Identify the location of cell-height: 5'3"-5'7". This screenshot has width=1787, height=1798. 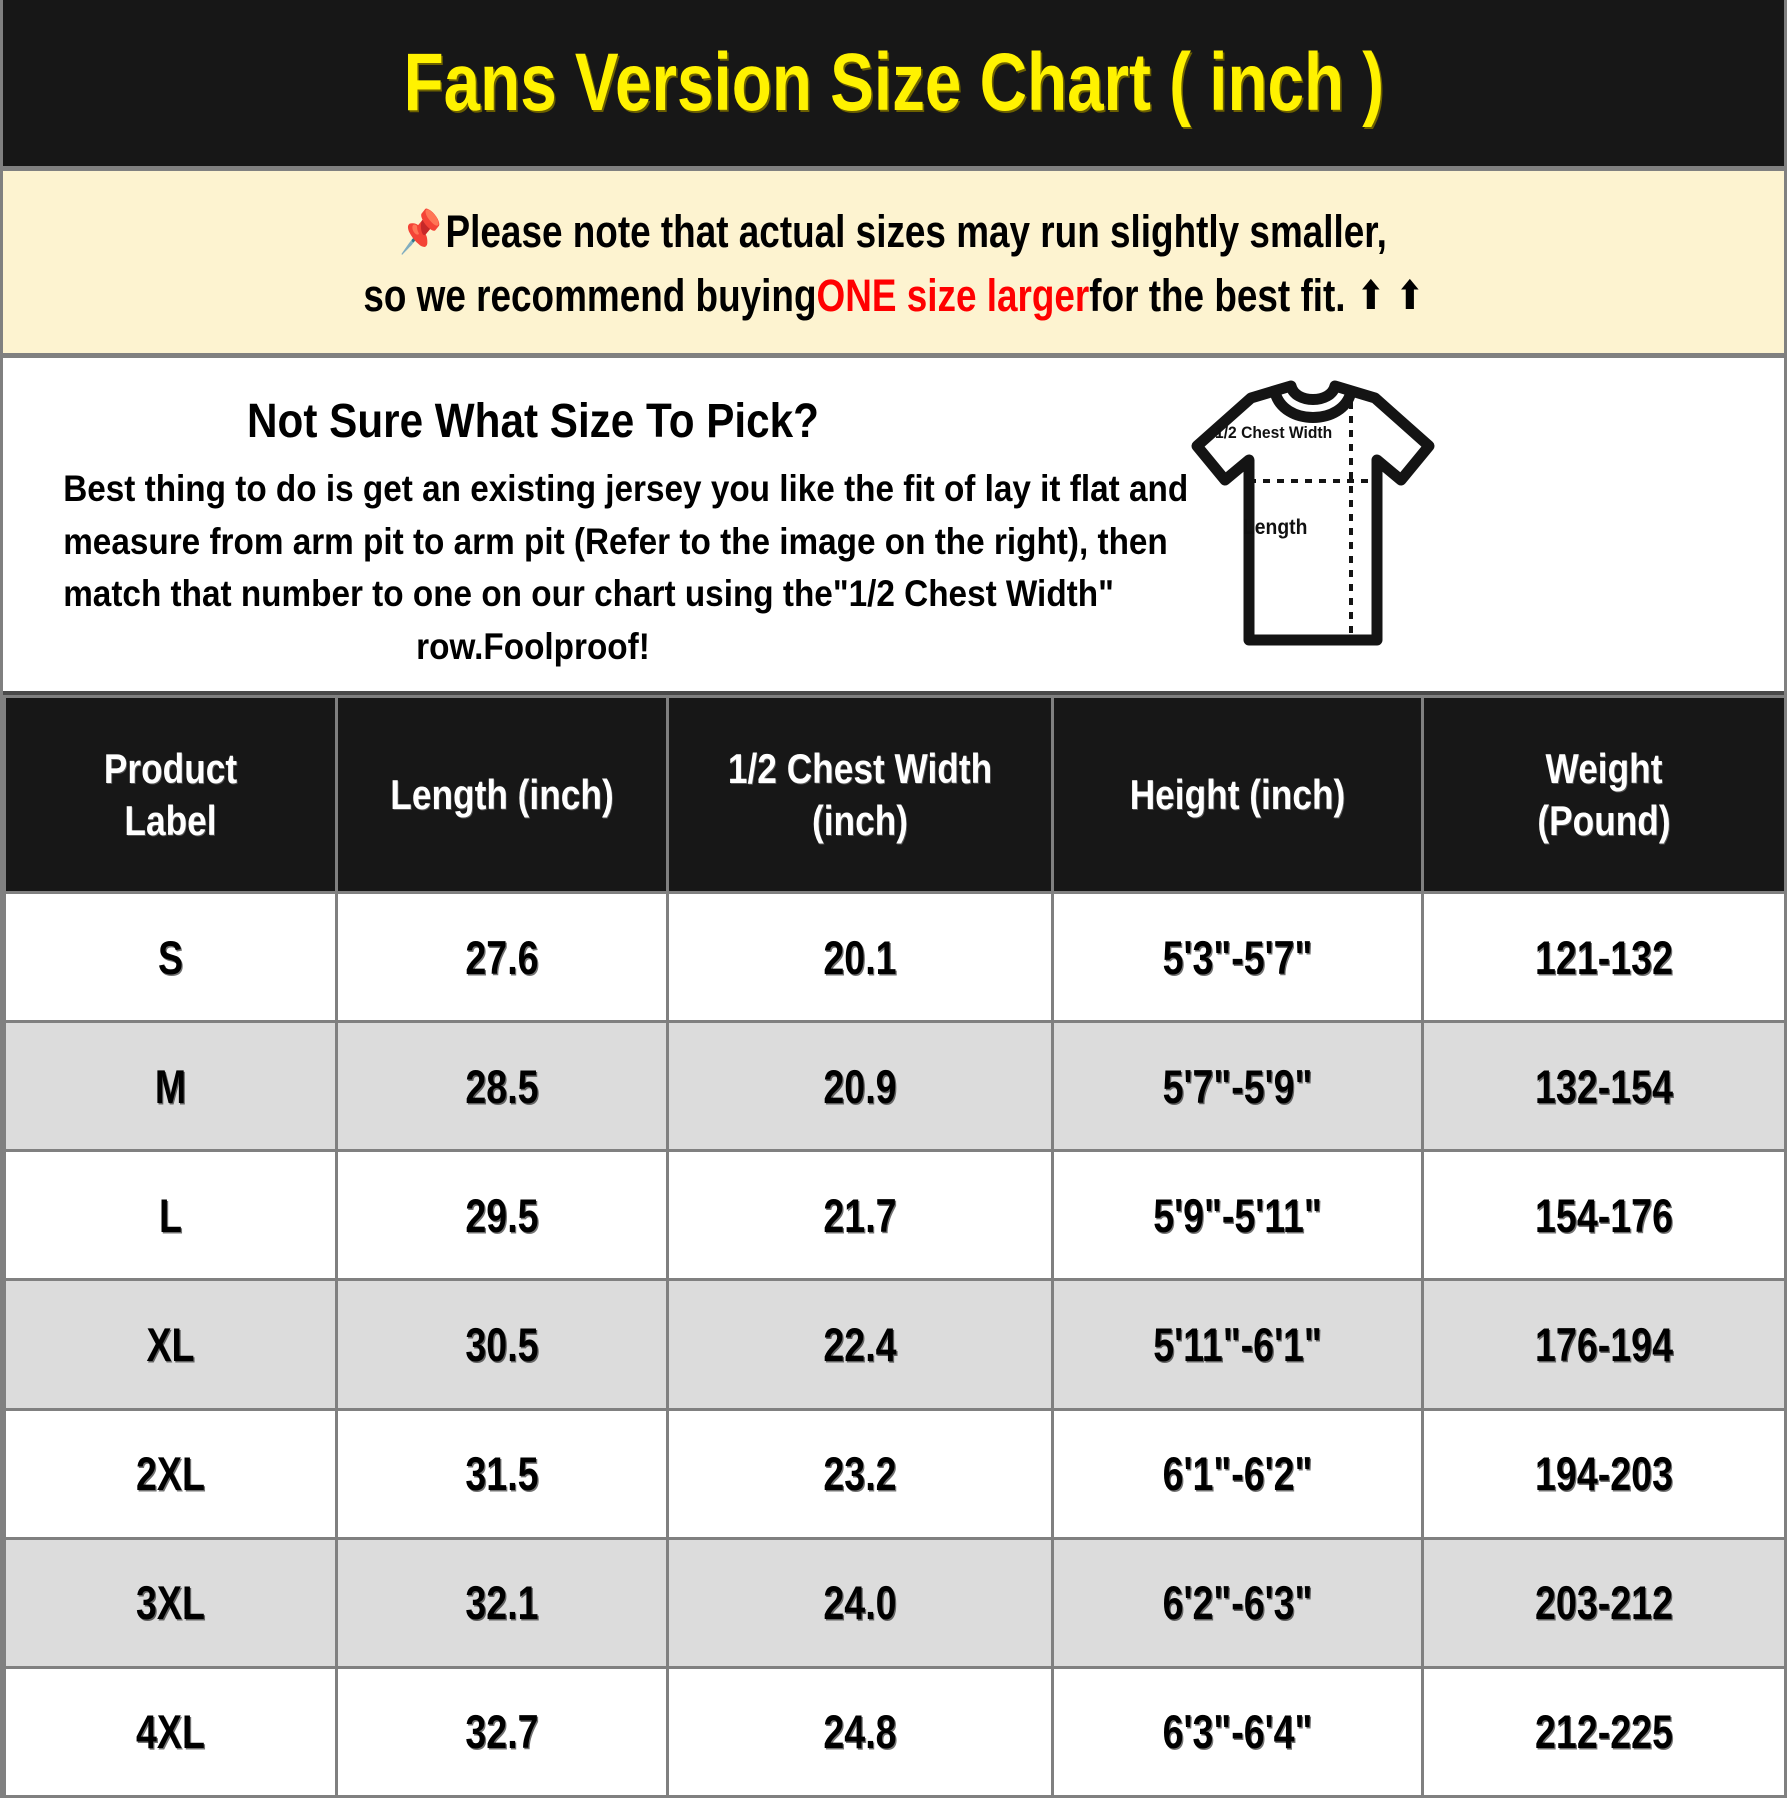
(1237, 957).